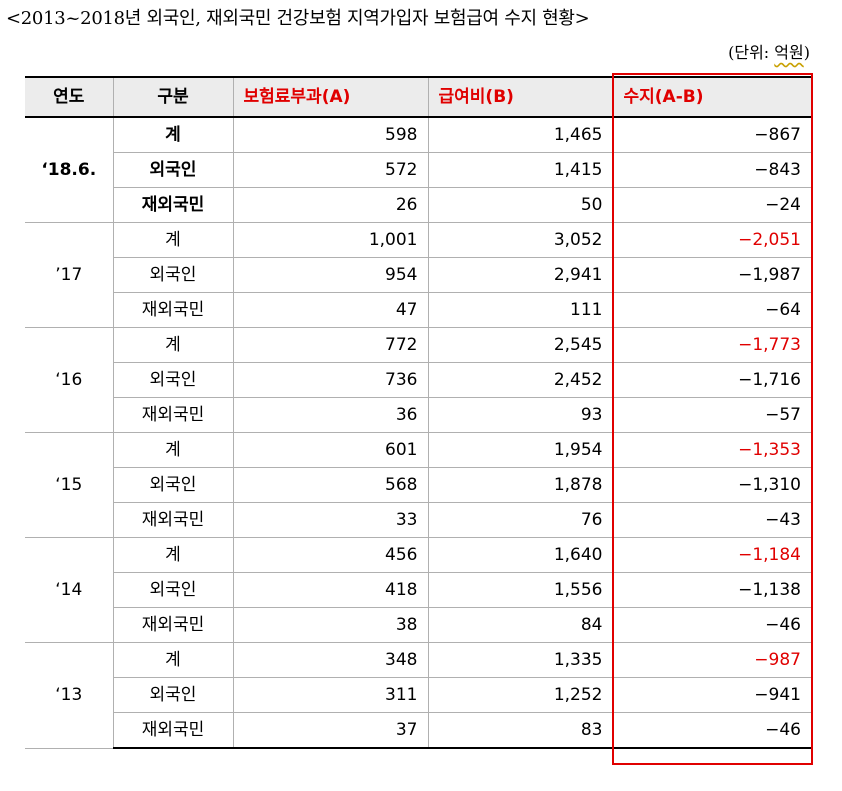 The image size is (842, 791). Describe the element at coordinates (520, 380) in the screenshot. I see `benefit-cell: 2,452` at that location.